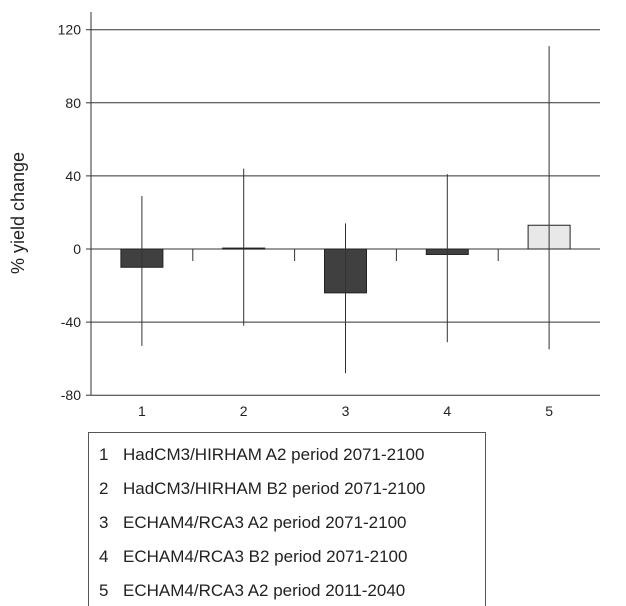 The width and height of the screenshot is (626, 606). I want to click on legend-number: 3, so click(111, 523).